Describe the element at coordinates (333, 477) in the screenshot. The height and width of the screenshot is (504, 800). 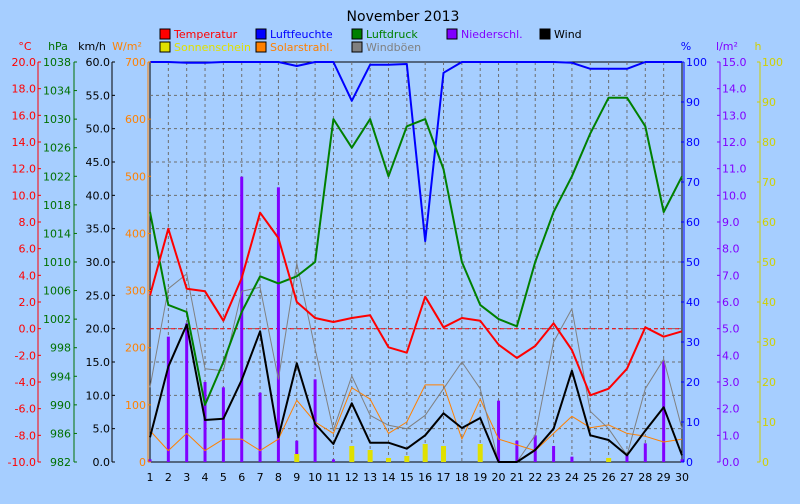
I see `x-tick-label: 11` at that location.